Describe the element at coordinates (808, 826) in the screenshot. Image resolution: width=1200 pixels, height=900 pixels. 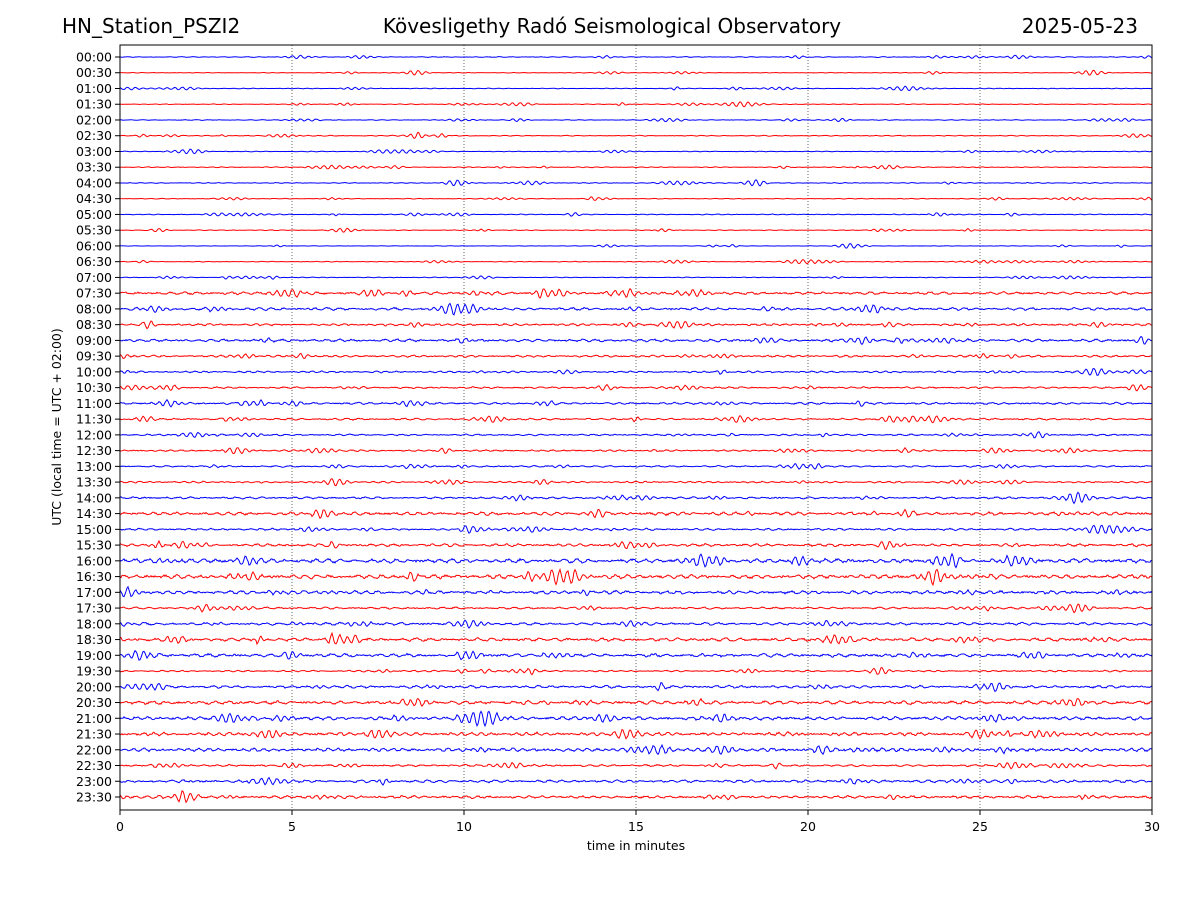
I see `x-tick-label: 20` at that location.